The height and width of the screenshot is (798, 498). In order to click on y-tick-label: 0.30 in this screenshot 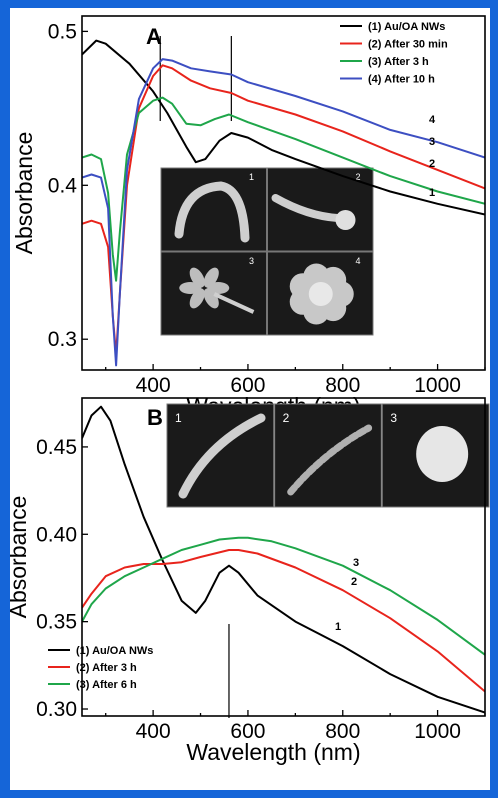, I will do `click(56, 709)`.